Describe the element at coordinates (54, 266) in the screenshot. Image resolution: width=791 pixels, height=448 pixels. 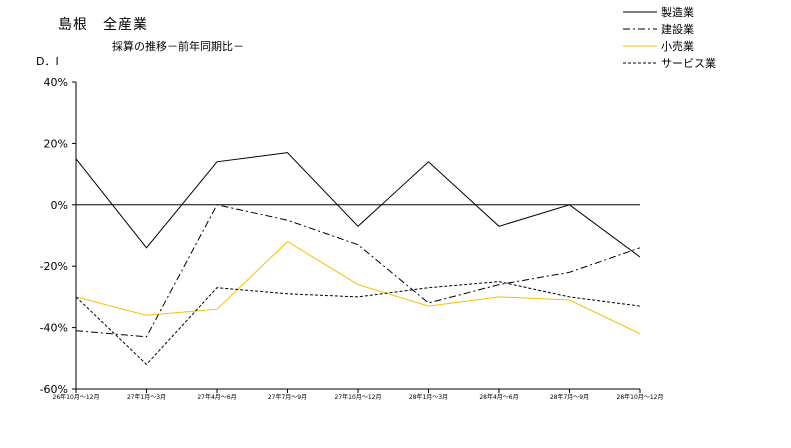
I see `y-tick-label: -20%` at that location.